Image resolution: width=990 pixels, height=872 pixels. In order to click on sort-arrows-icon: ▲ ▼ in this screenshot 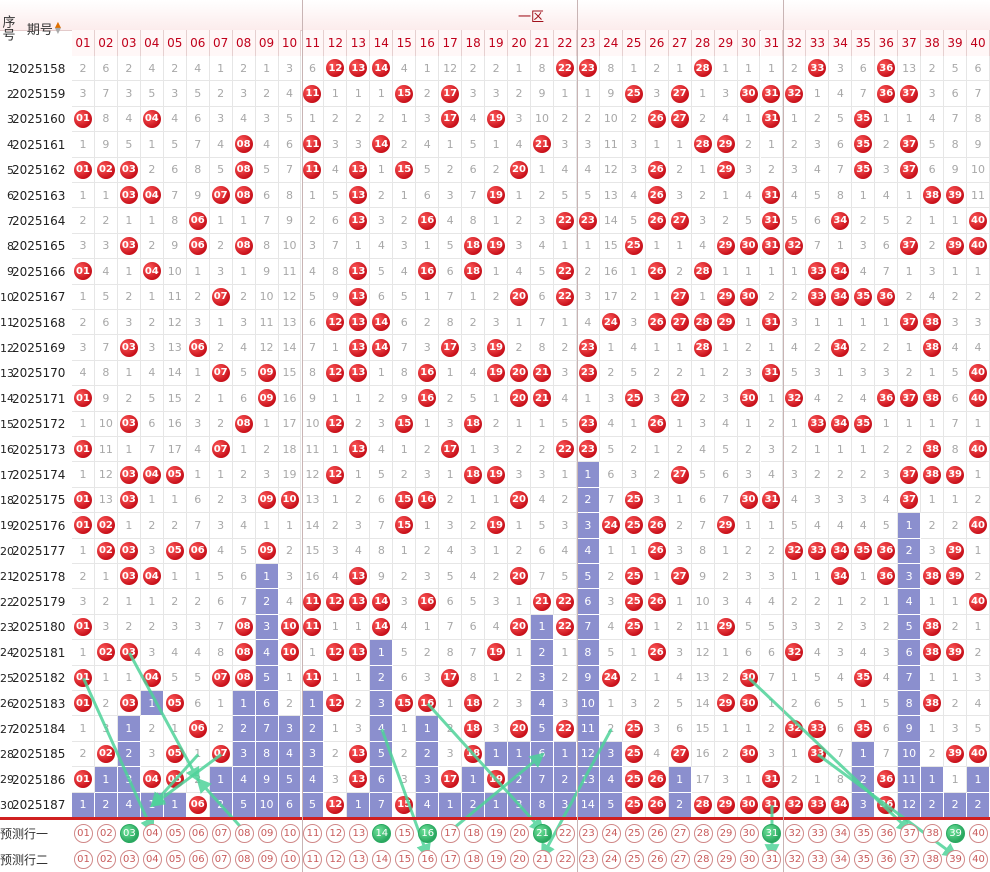, I will do `click(58, 27)`.